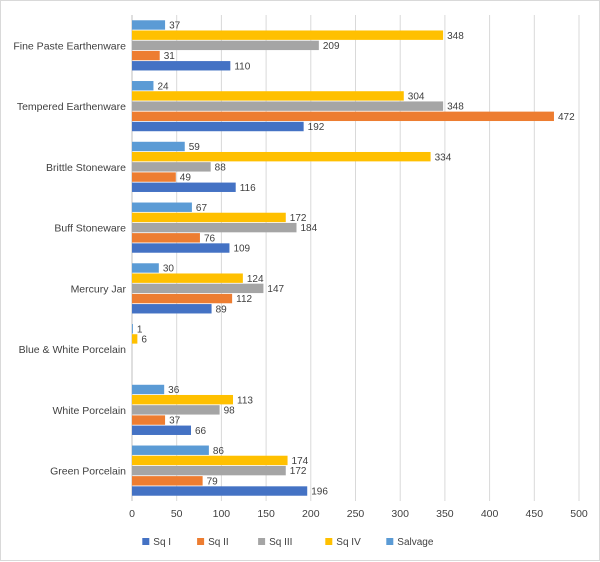 Image resolution: width=600 pixels, height=562 pixels. I want to click on data-label: 36, so click(174, 390).